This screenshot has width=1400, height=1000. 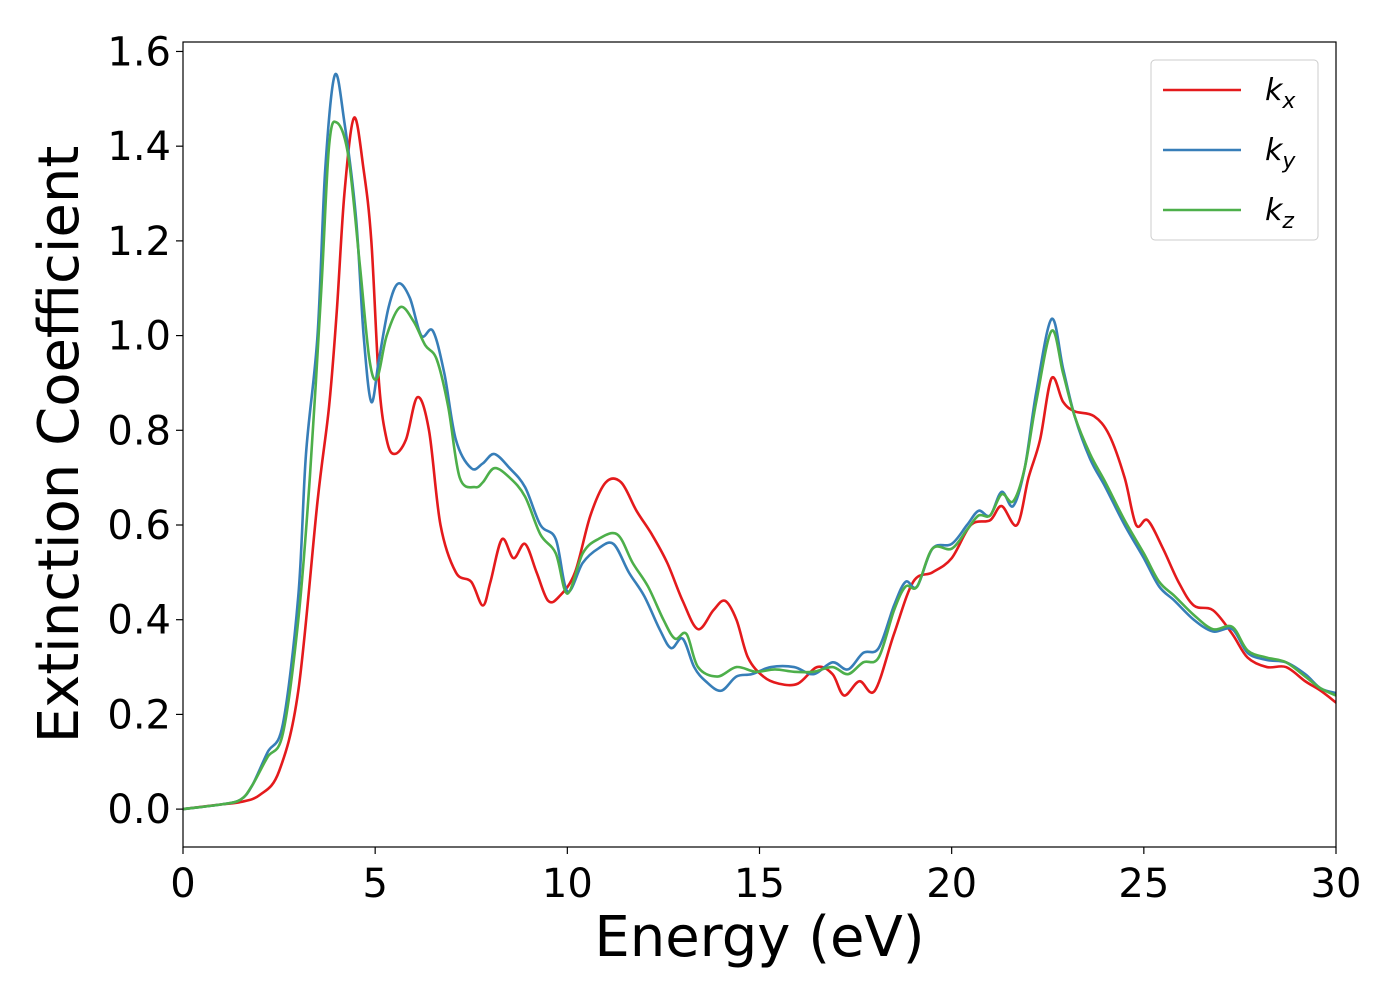 What do you see at coordinates (1288, 161) in the screenshot?
I see `legend-label-subscript: y` at bounding box center [1288, 161].